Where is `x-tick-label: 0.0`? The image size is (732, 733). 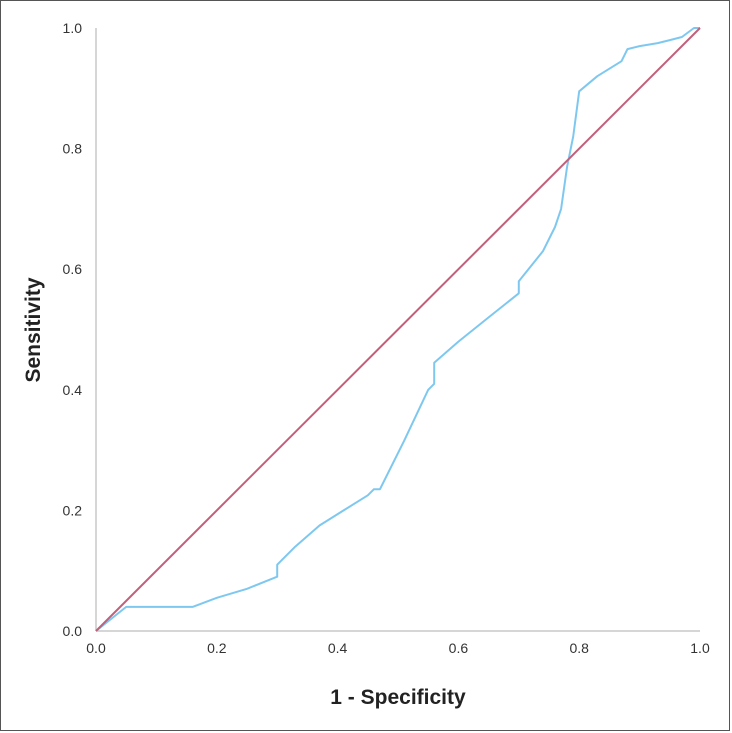 x-tick-label: 0.0 is located at coordinates (96, 648).